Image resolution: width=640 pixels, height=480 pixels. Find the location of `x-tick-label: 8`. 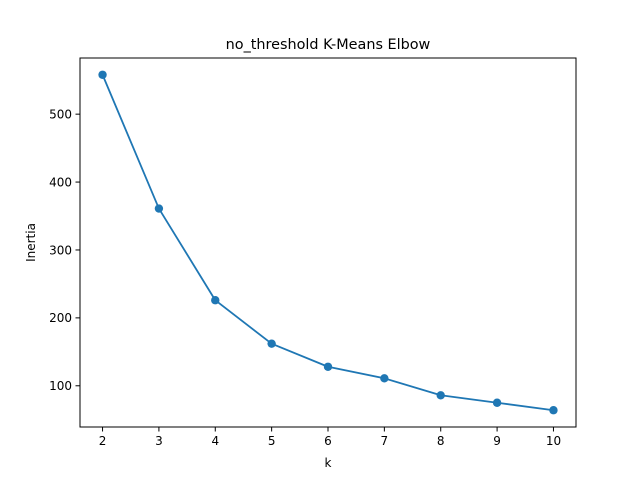

x-tick-label: 8 is located at coordinates (441, 441).